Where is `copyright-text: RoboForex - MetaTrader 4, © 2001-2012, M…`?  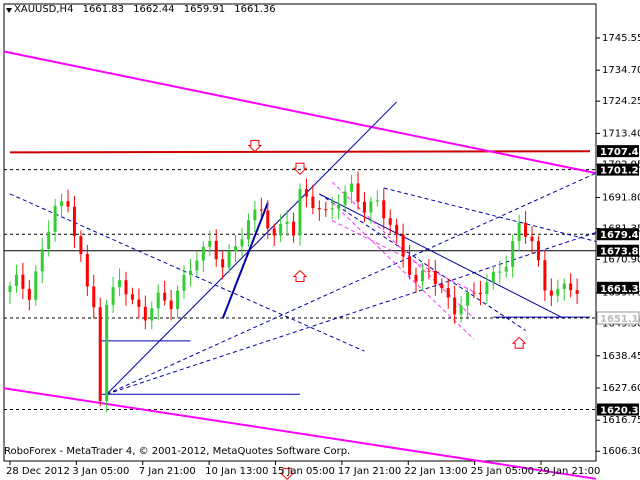 copyright-text: RoboForex - MetaTrader 4, © 2001-2012, M… is located at coordinates (177, 451).